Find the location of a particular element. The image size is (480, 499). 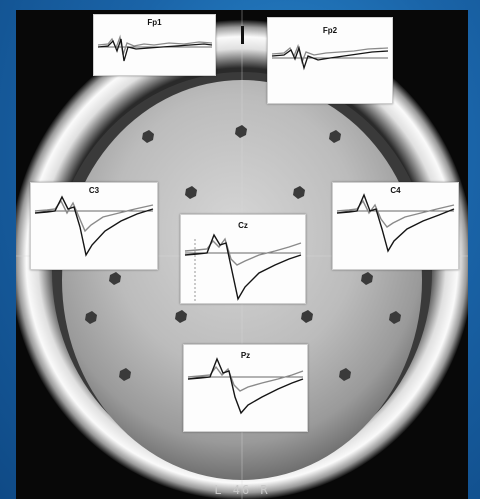

panel-label: Fp1 is located at coordinates (154, 22).